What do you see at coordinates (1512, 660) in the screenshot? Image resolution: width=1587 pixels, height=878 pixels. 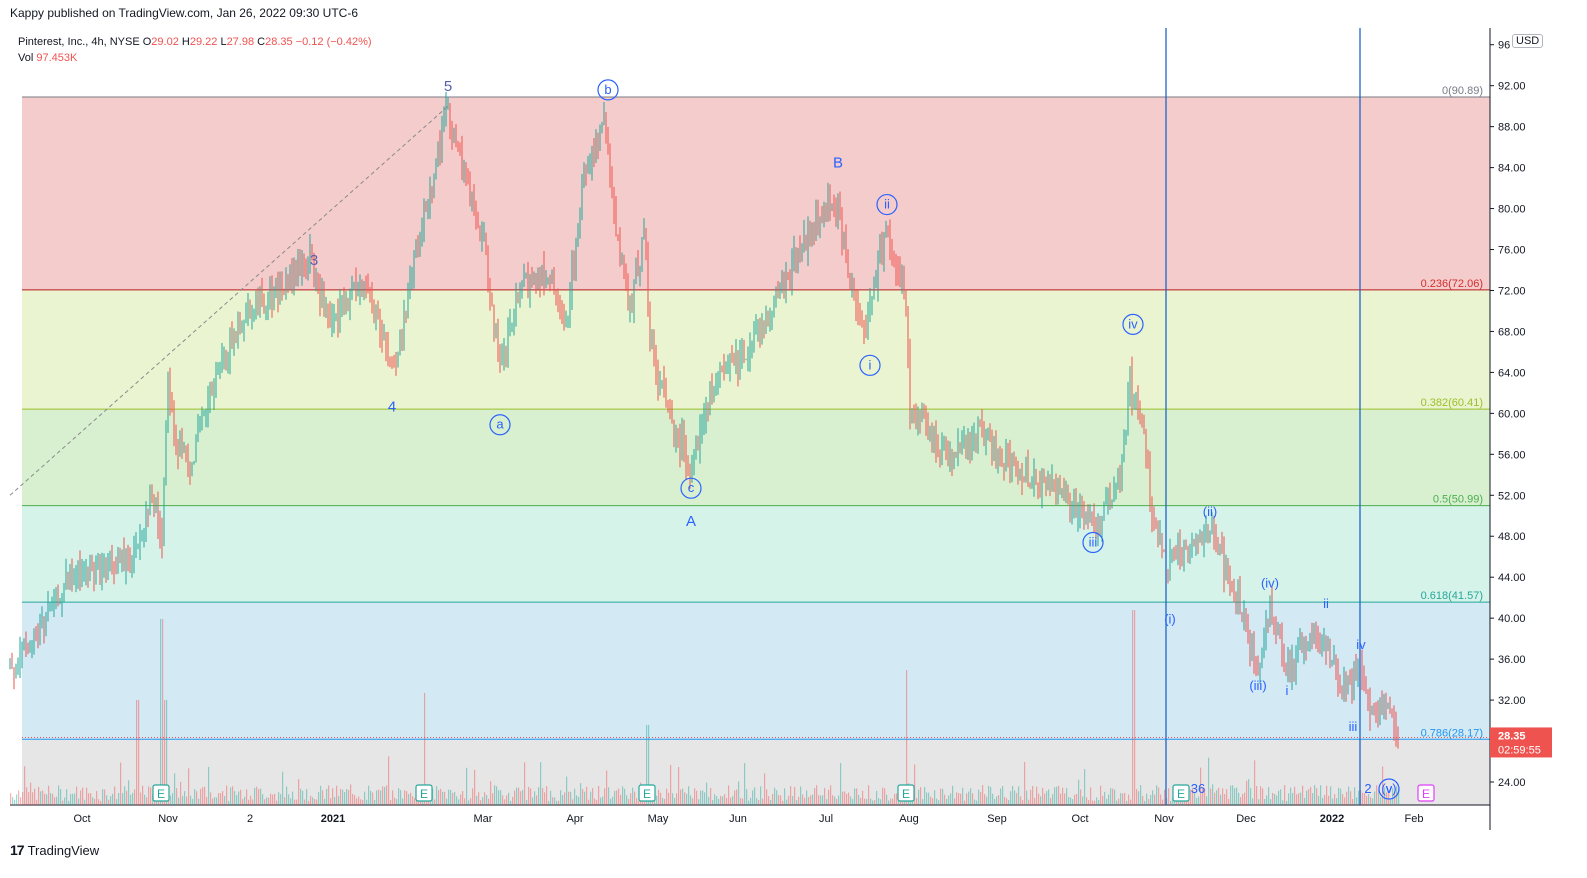 I see `y-tick-label: 36.00` at bounding box center [1512, 660].